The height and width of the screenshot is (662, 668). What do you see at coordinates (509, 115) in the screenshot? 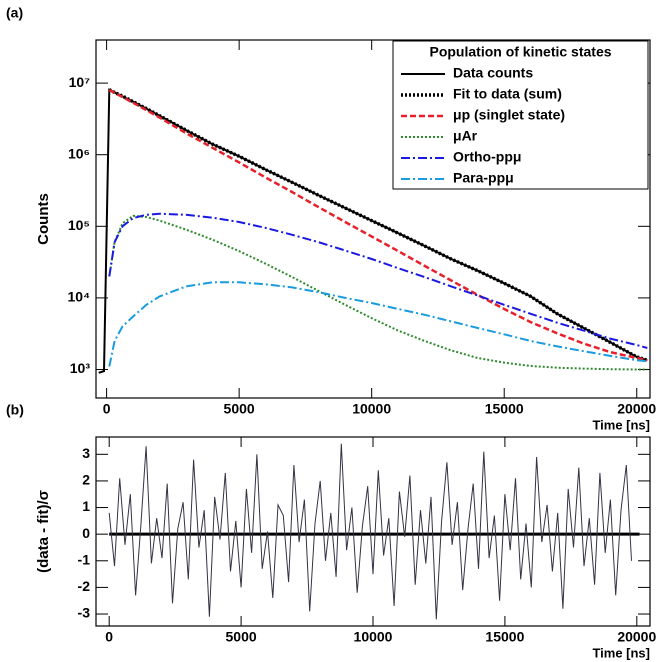
I see `legend-label: μp (singlet state)` at bounding box center [509, 115].